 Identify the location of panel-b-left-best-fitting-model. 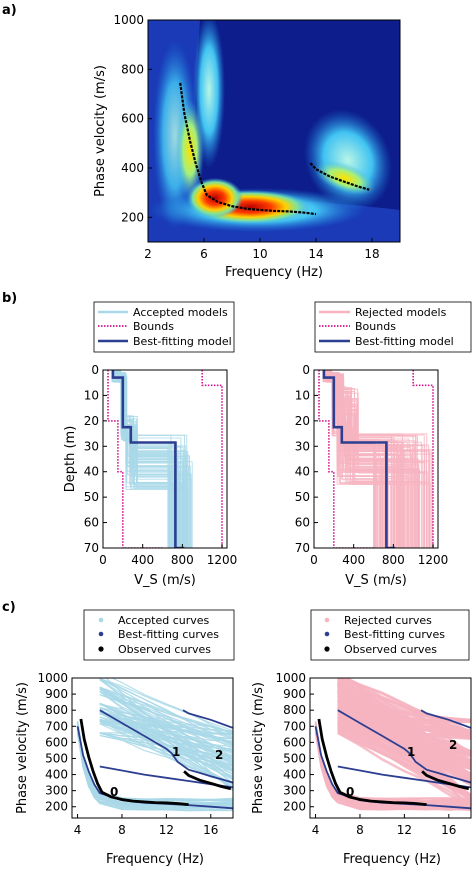
(148, 459).